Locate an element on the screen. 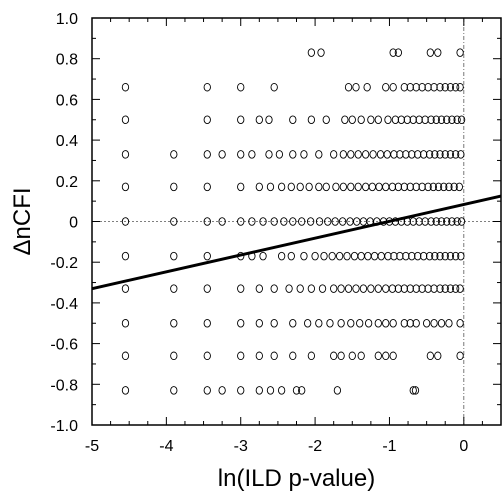 The image size is (503, 494). y-tick-label: 1.0 is located at coordinates (67, 19).